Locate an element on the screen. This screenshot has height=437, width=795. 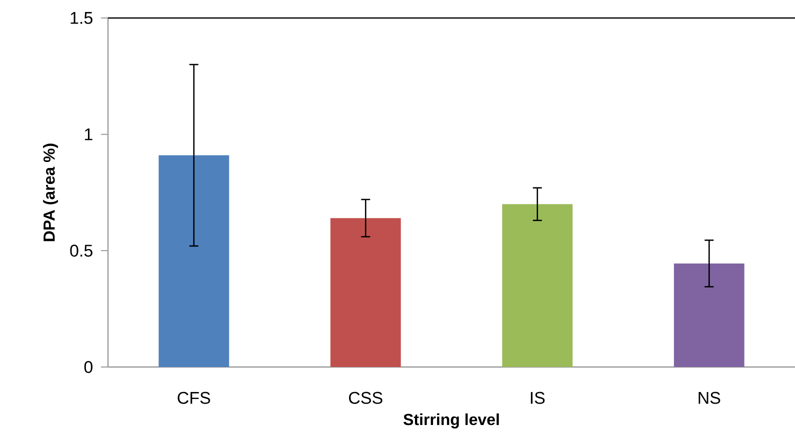
y-tick-label: 1.5 is located at coordinates (81, 18).